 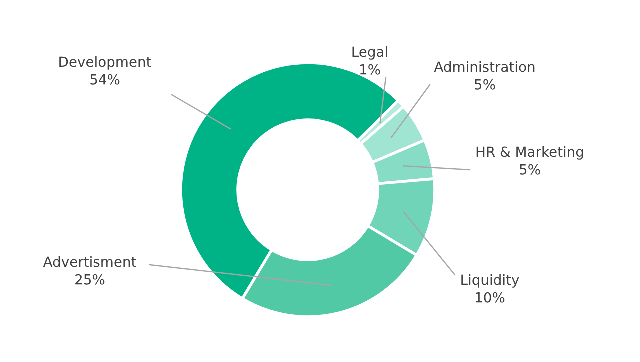 What do you see at coordinates (484, 66) in the screenshot?
I see `slice-label: Administration` at bounding box center [484, 66].